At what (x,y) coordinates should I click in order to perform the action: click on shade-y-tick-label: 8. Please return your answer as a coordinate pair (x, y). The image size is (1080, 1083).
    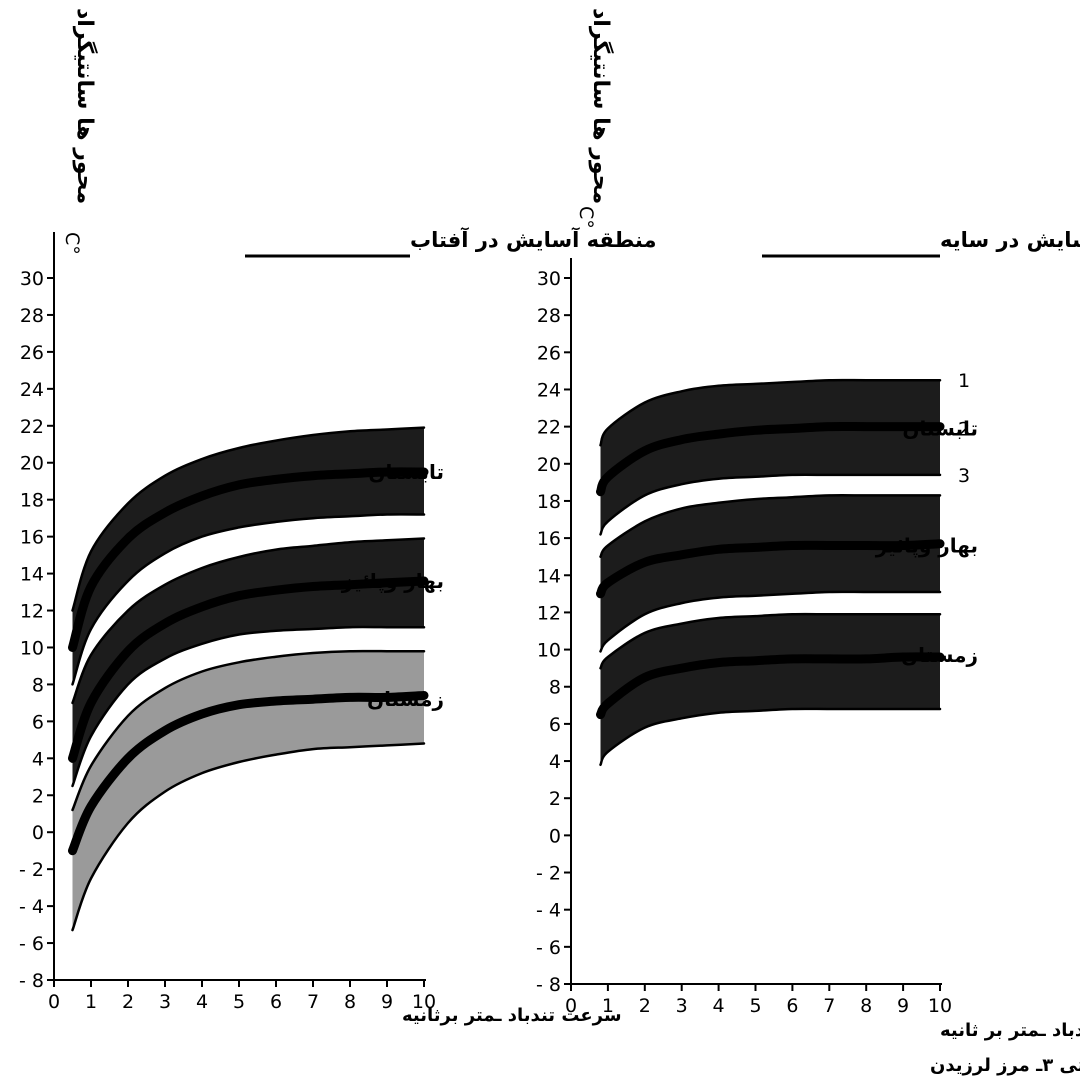
    Looking at the image, I should click on (555, 688).